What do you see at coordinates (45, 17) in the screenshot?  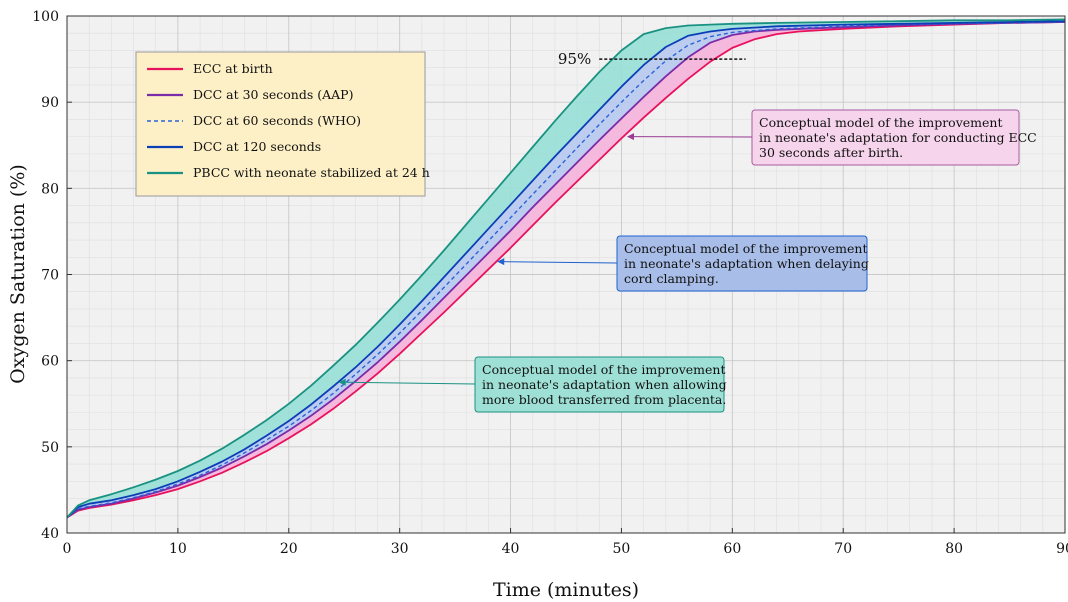 I see `y-tick-label: 100` at bounding box center [45, 17].